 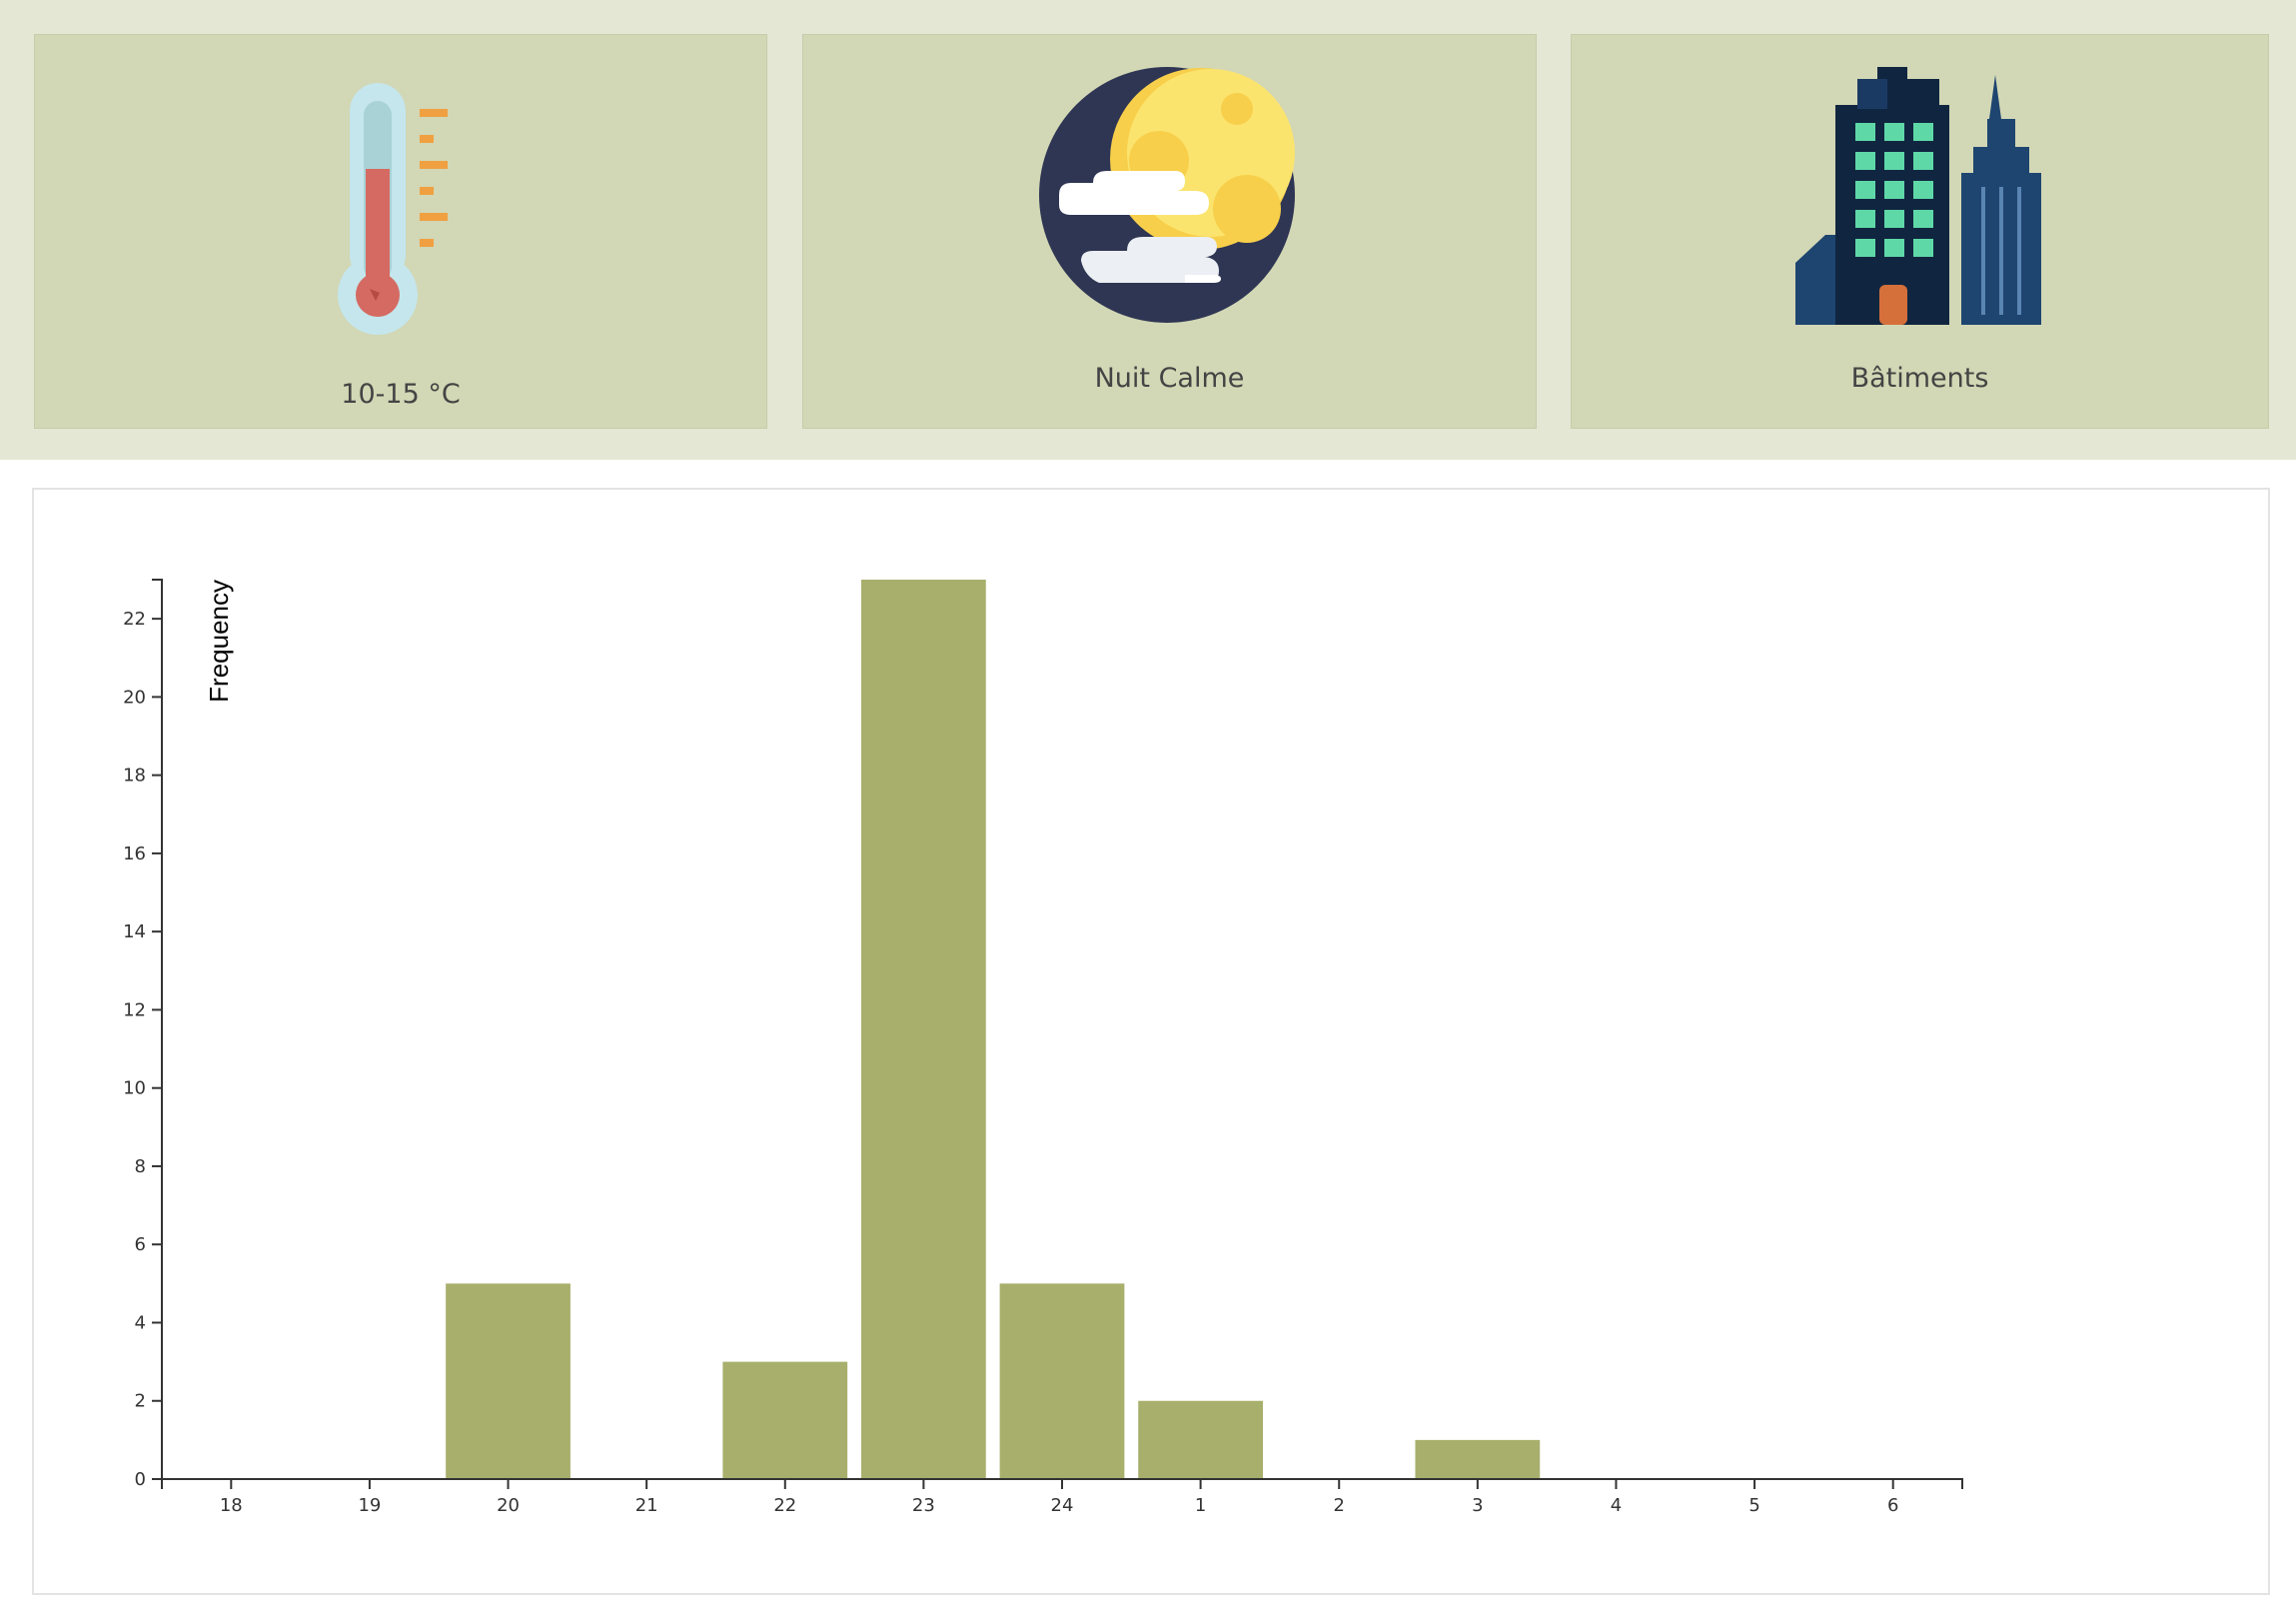 I want to click on temperature-label: 10-15 °C, so click(x=401, y=394).